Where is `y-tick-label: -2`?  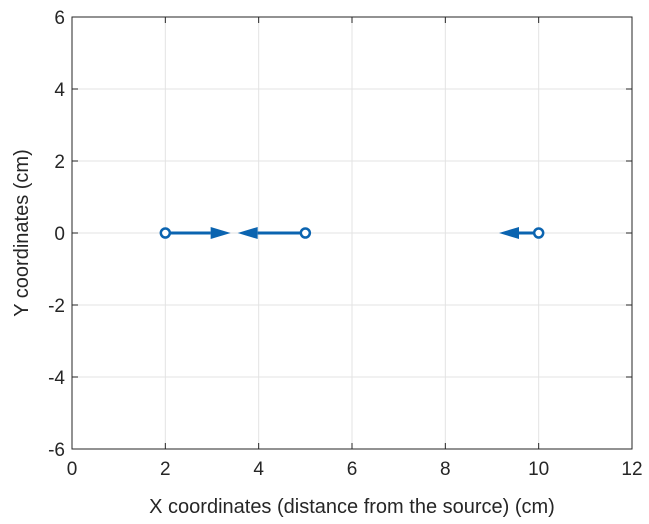 y-tick-label: -2 is located at coordinates (56, 306).